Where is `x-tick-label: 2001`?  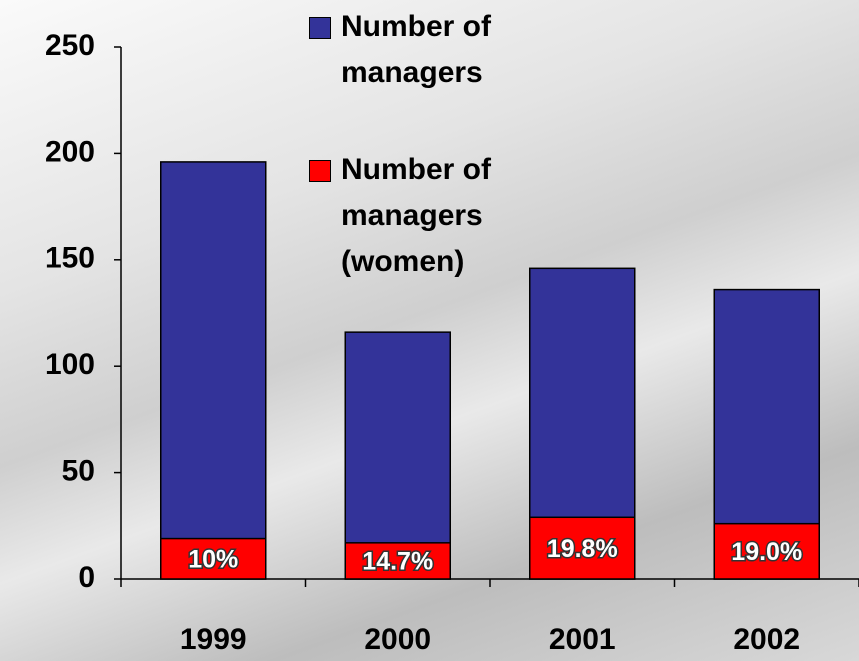 x-tick-label: 2001 is located at coordinates (582, 639).